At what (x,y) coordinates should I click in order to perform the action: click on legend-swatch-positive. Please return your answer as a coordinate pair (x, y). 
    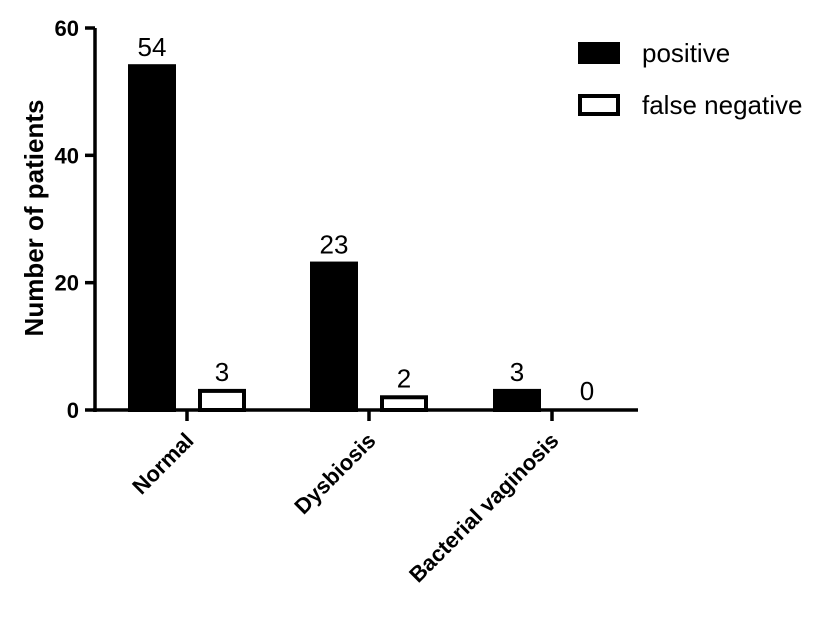
    Looking at the image, I should click on (599, 53).